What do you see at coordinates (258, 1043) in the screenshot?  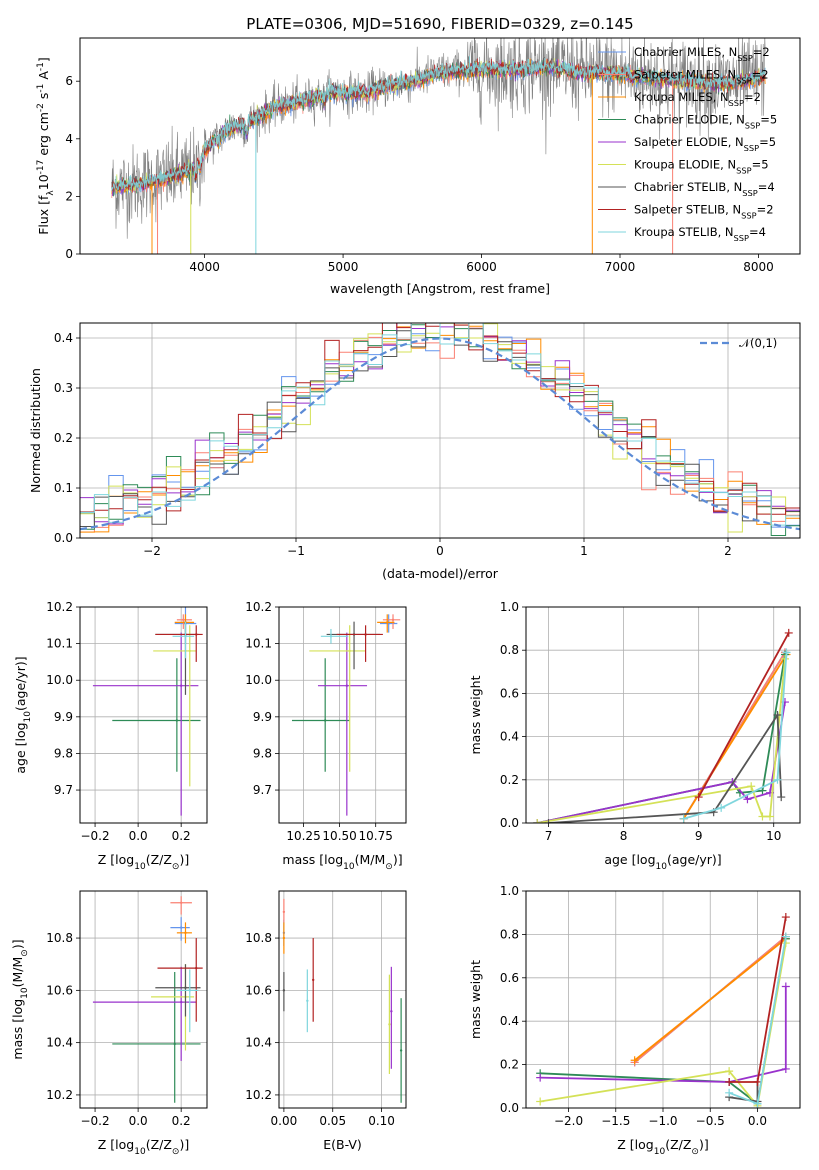 I see `mass-vs-ebv-y-tick-label: 10.4` at bounding box center [258, 1043].